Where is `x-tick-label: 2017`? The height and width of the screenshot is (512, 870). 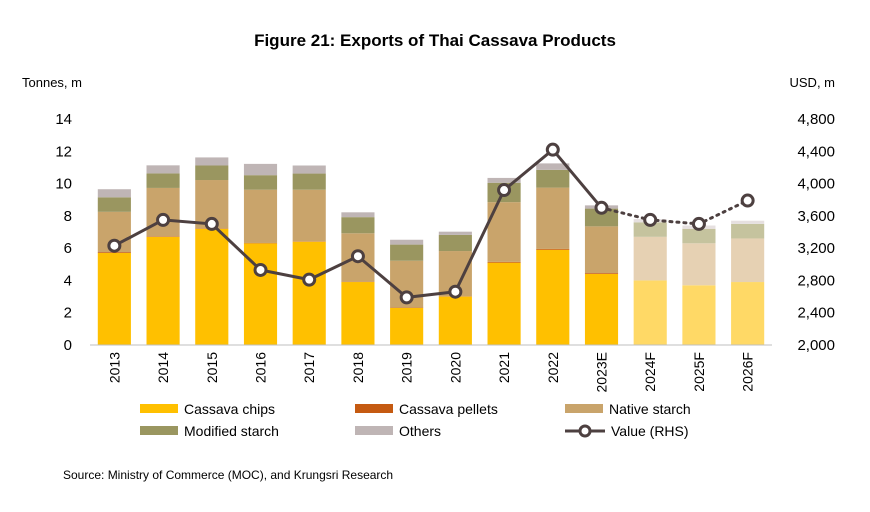 x-tick-label: 2017 is located at coordinates (309, 367).